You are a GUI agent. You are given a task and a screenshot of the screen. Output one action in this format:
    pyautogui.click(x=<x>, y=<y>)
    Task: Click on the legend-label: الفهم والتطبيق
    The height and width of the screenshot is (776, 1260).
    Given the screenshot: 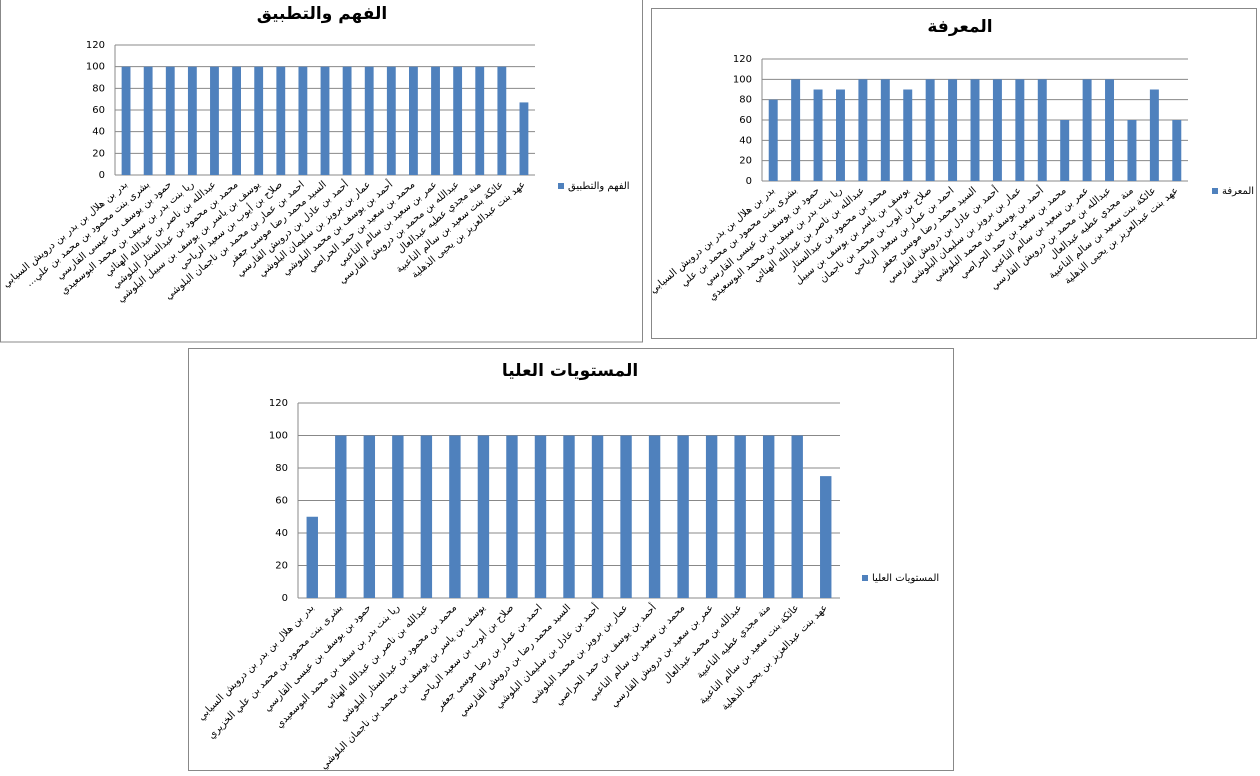 What is the action you would take?
    pyautogui.click(x=599, y=186)
    